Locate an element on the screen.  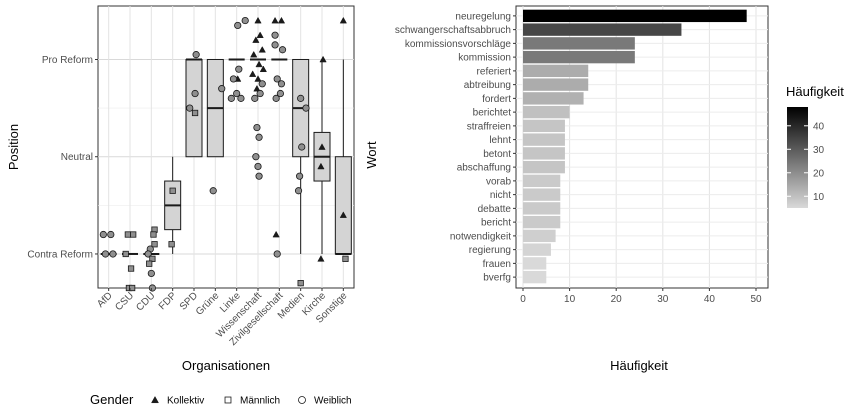
legend-label: Kollektiv is located at coordinates (185, 401).